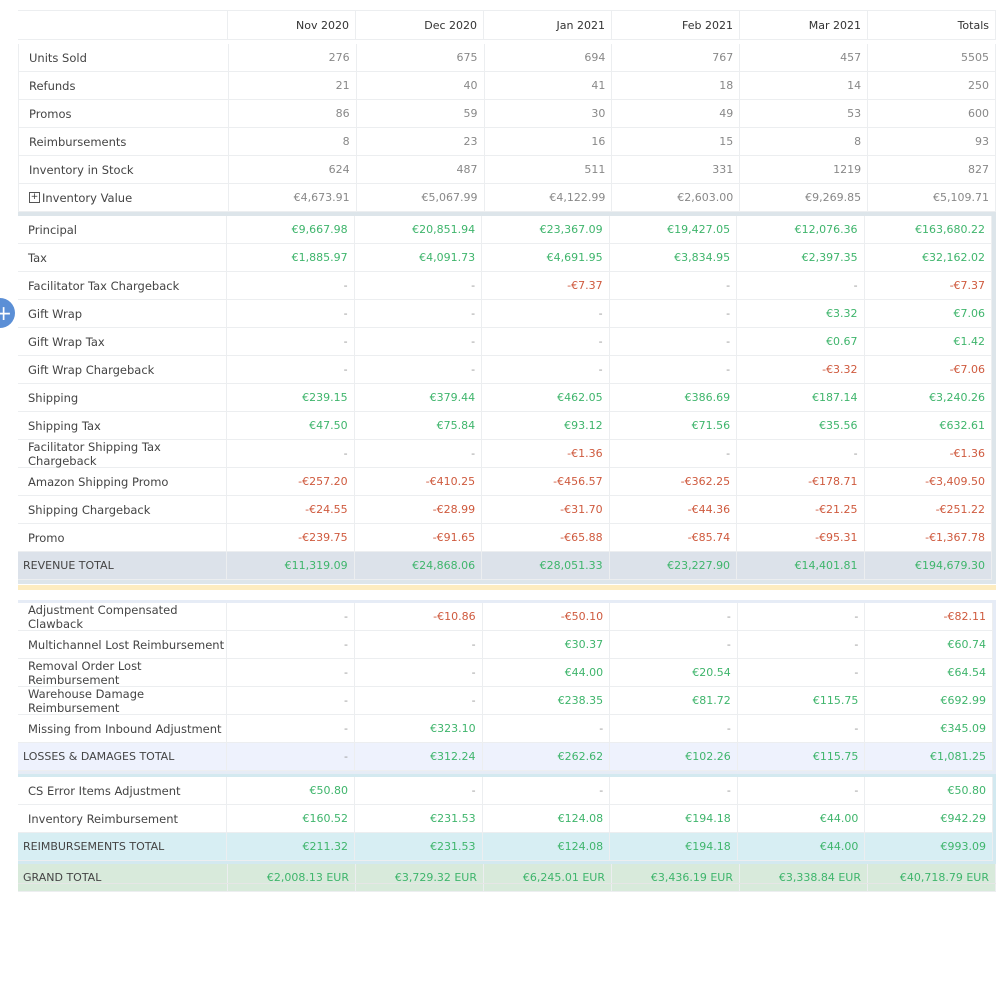  I want to click on value-cell: 767, so click(676, 57).